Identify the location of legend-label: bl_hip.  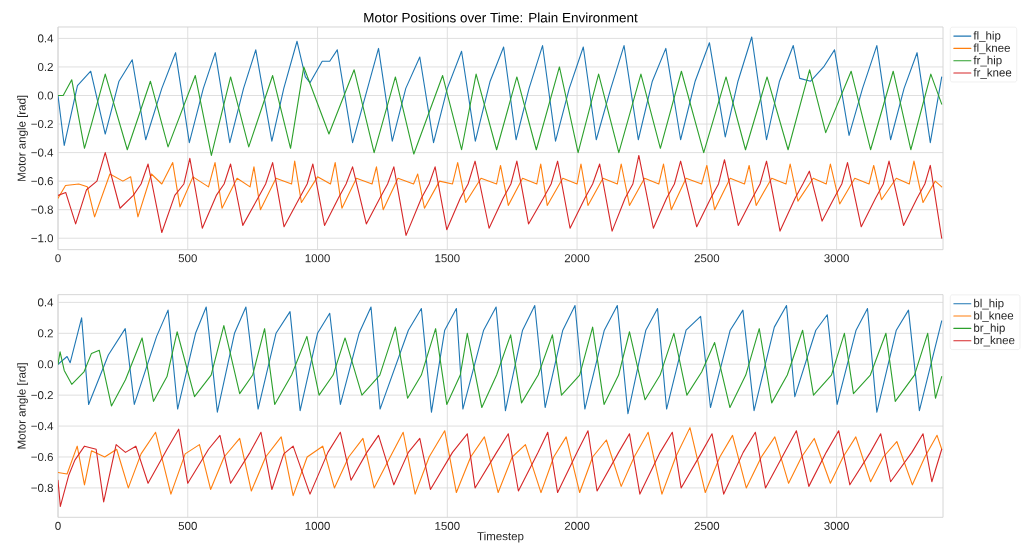
(989, 304).